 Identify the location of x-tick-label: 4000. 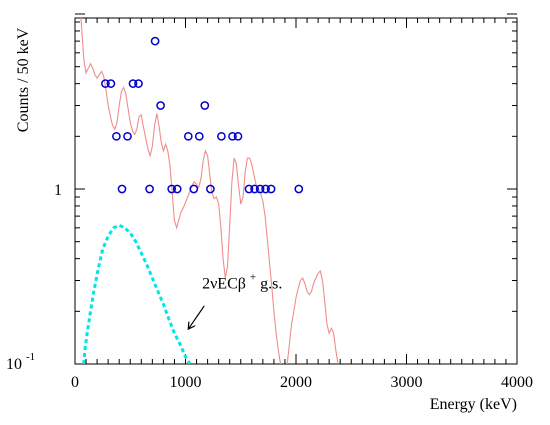
(517, 382).